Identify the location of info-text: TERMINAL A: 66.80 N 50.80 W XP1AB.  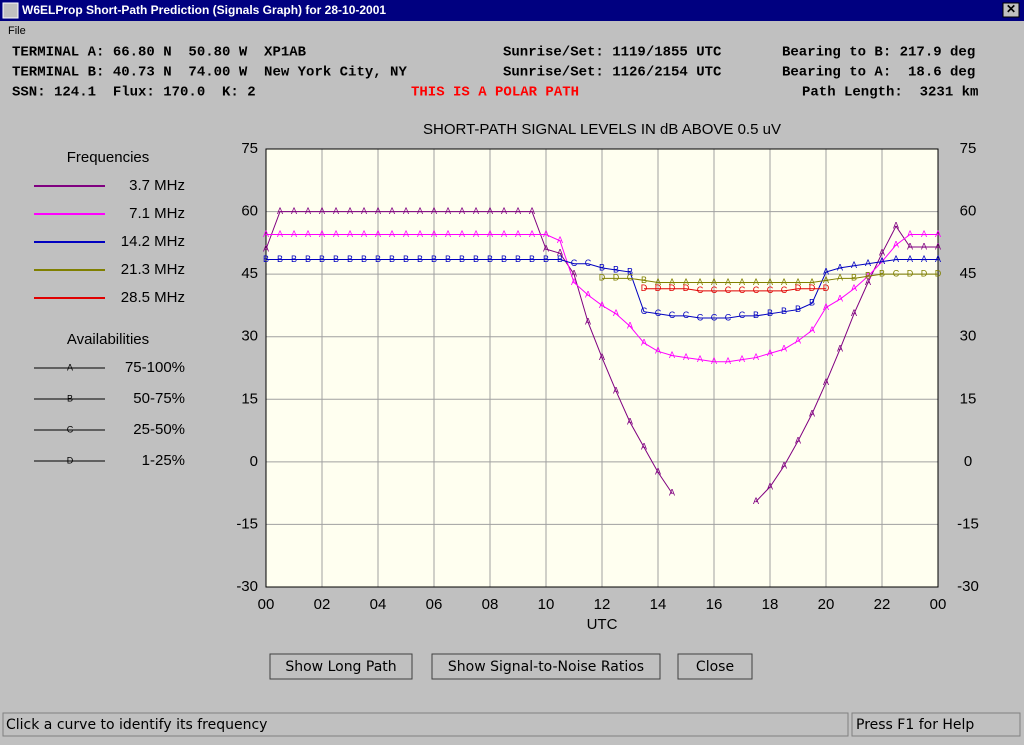
(159, 53).